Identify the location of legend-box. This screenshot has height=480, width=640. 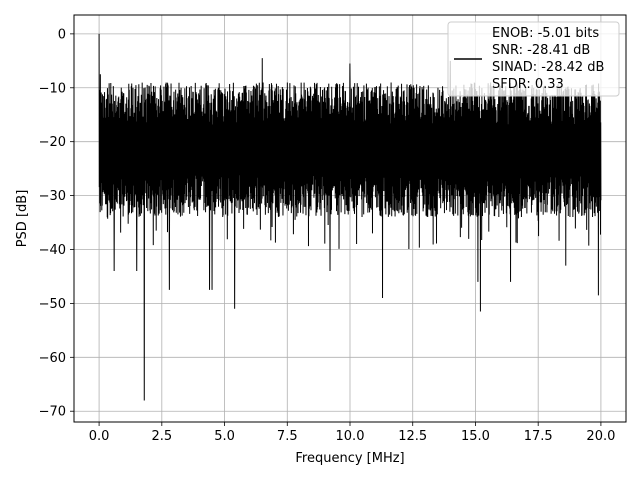
(533, 59).